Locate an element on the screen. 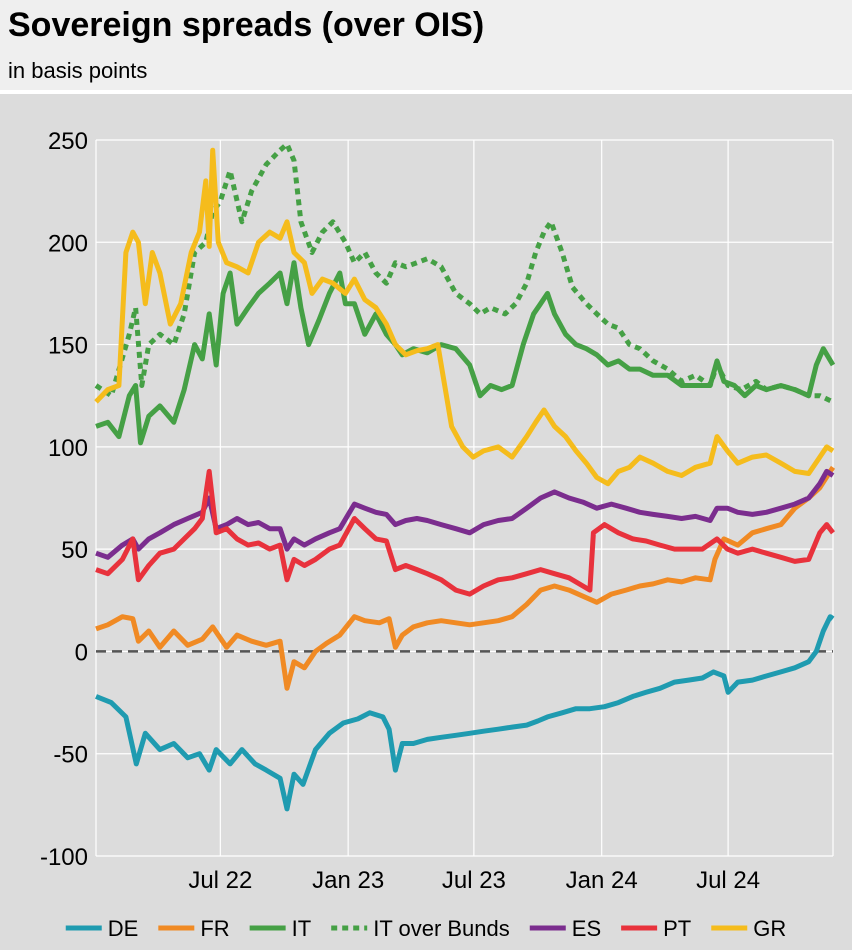  x-tick-label: Jan 23 is located at coordinates (348, 880).